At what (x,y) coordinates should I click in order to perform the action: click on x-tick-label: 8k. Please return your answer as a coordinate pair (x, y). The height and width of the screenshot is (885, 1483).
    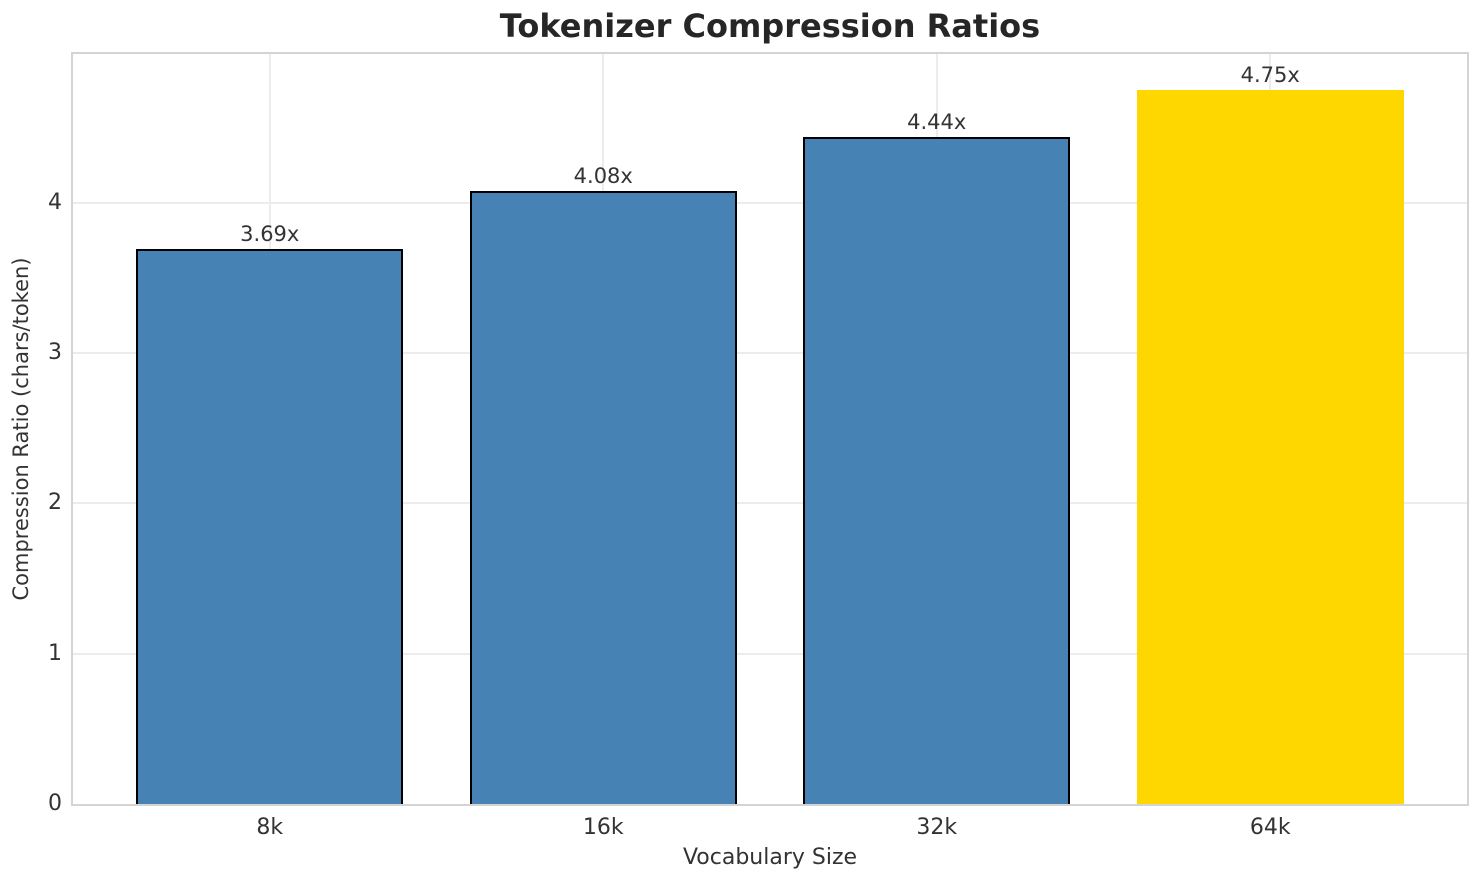
    Looking at the image, I should click on (270, 827).